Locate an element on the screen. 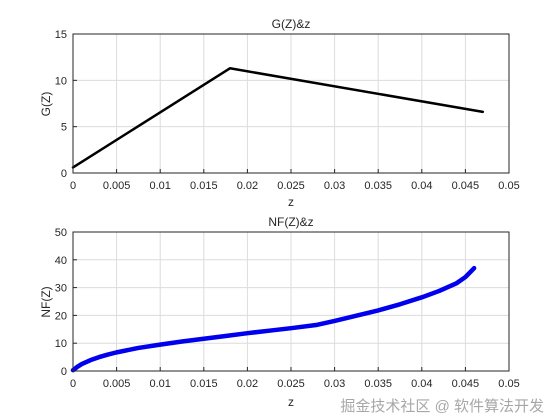 This screenshot has width=560, height=420. y-axis-label-2: NF(Z) is located at coordinates (46, 301).